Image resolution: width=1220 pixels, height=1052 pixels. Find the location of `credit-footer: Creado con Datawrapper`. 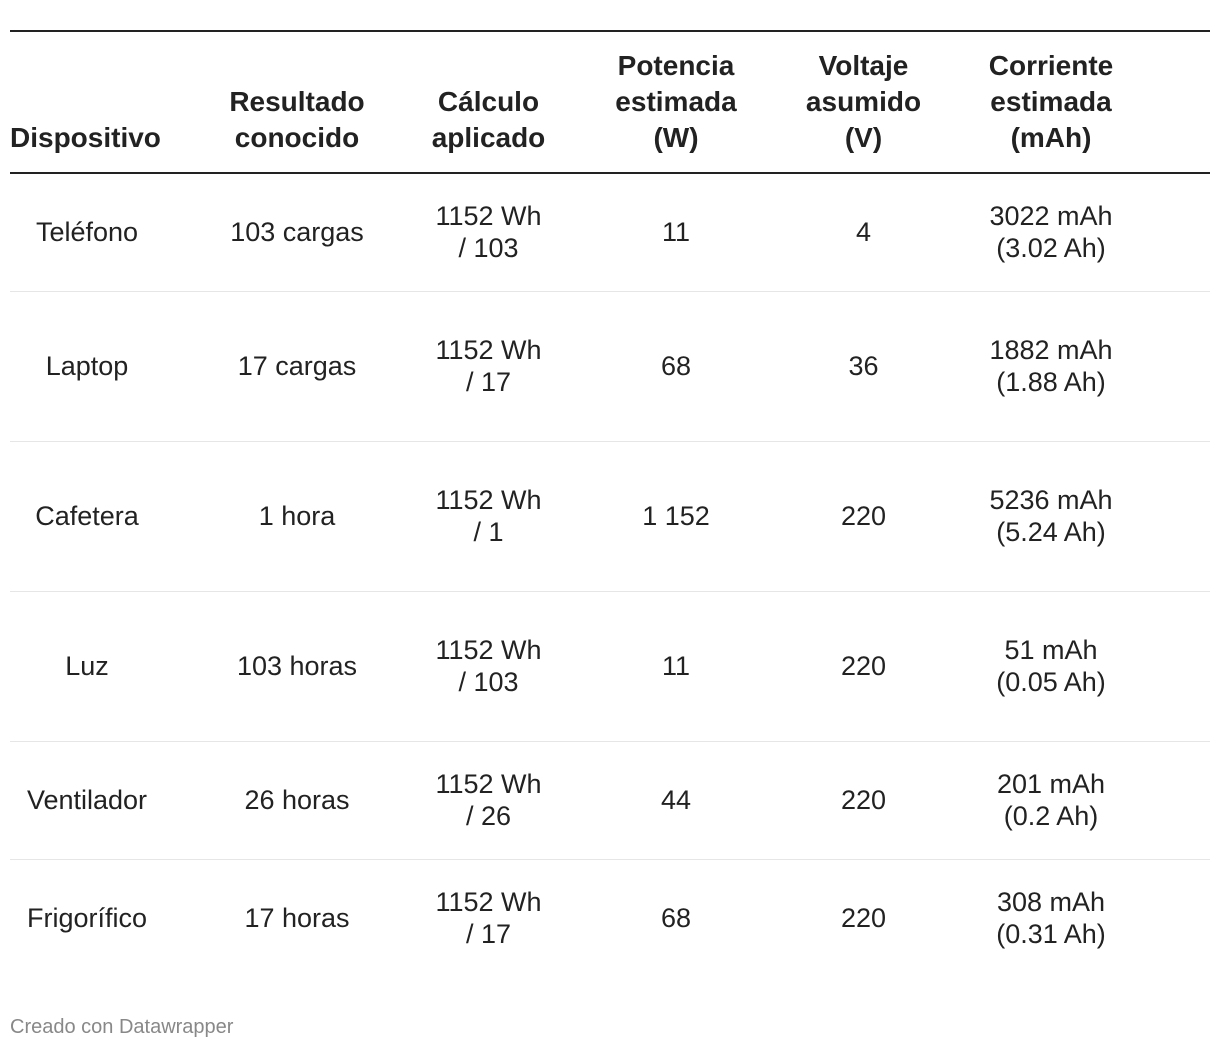

credit-footer: Creado con Datawrapper is located at coordinates (122, 1027).